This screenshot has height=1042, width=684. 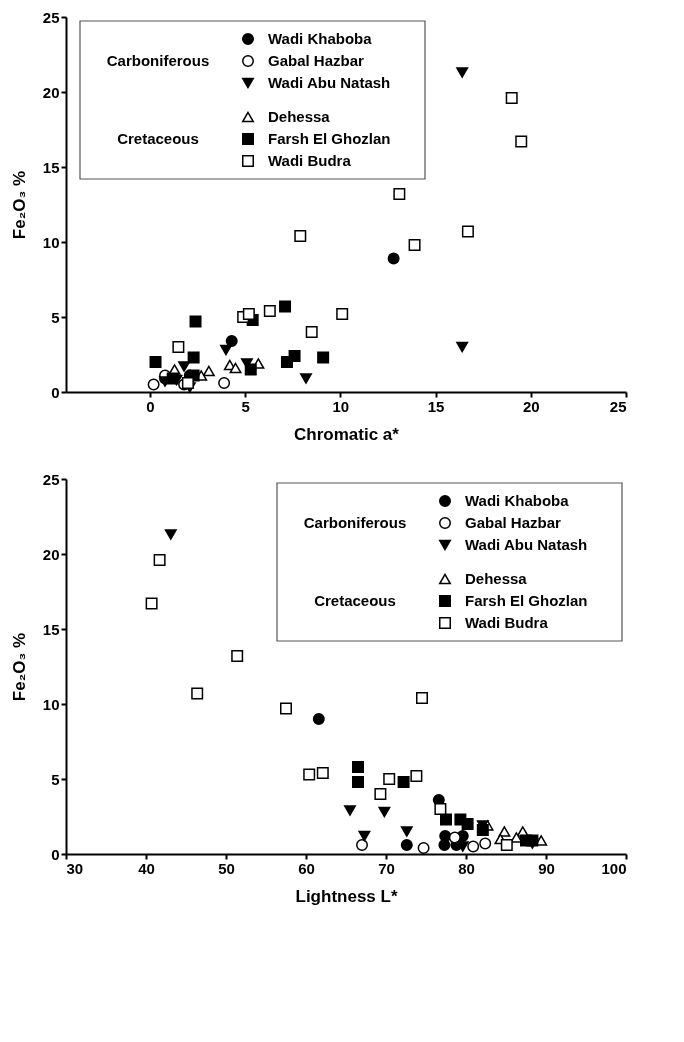 I want to click on x-tick-label: 80, so click(x=466, y=868).